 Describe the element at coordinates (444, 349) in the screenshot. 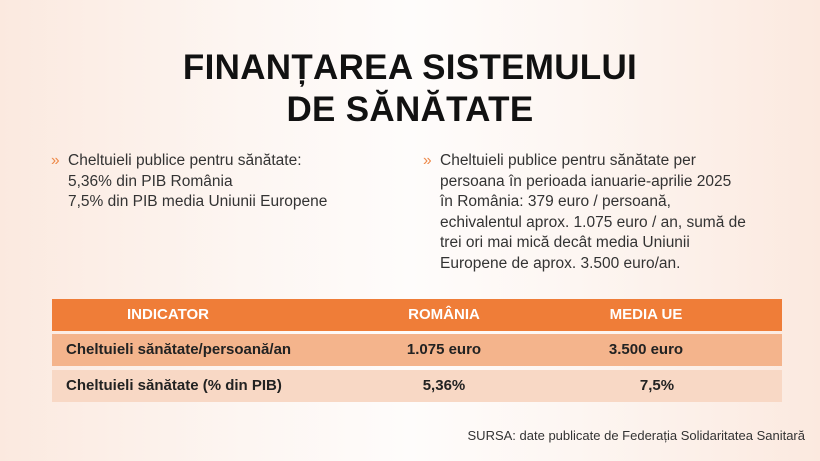

I see `cell: 1.075 euro` at that location.